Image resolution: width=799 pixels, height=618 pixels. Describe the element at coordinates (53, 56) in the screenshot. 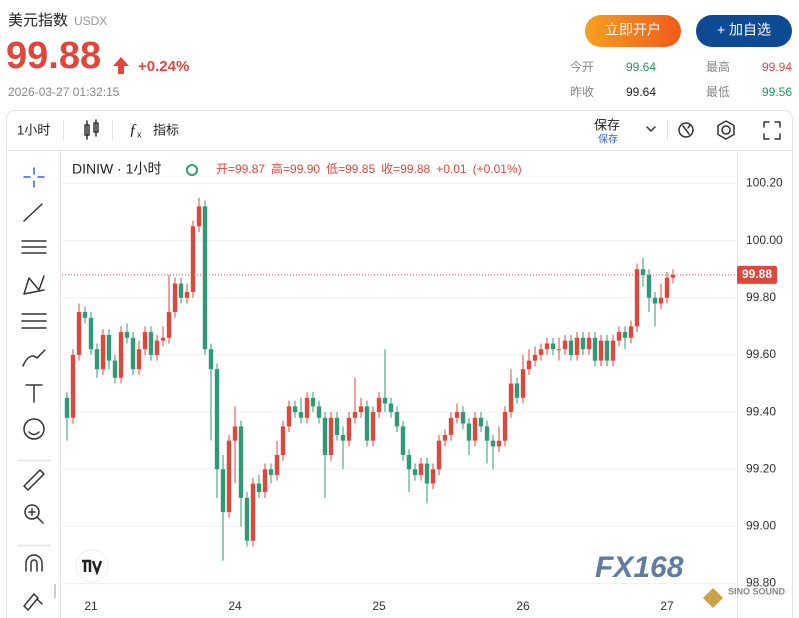

I see `price: 99.88` at that location.